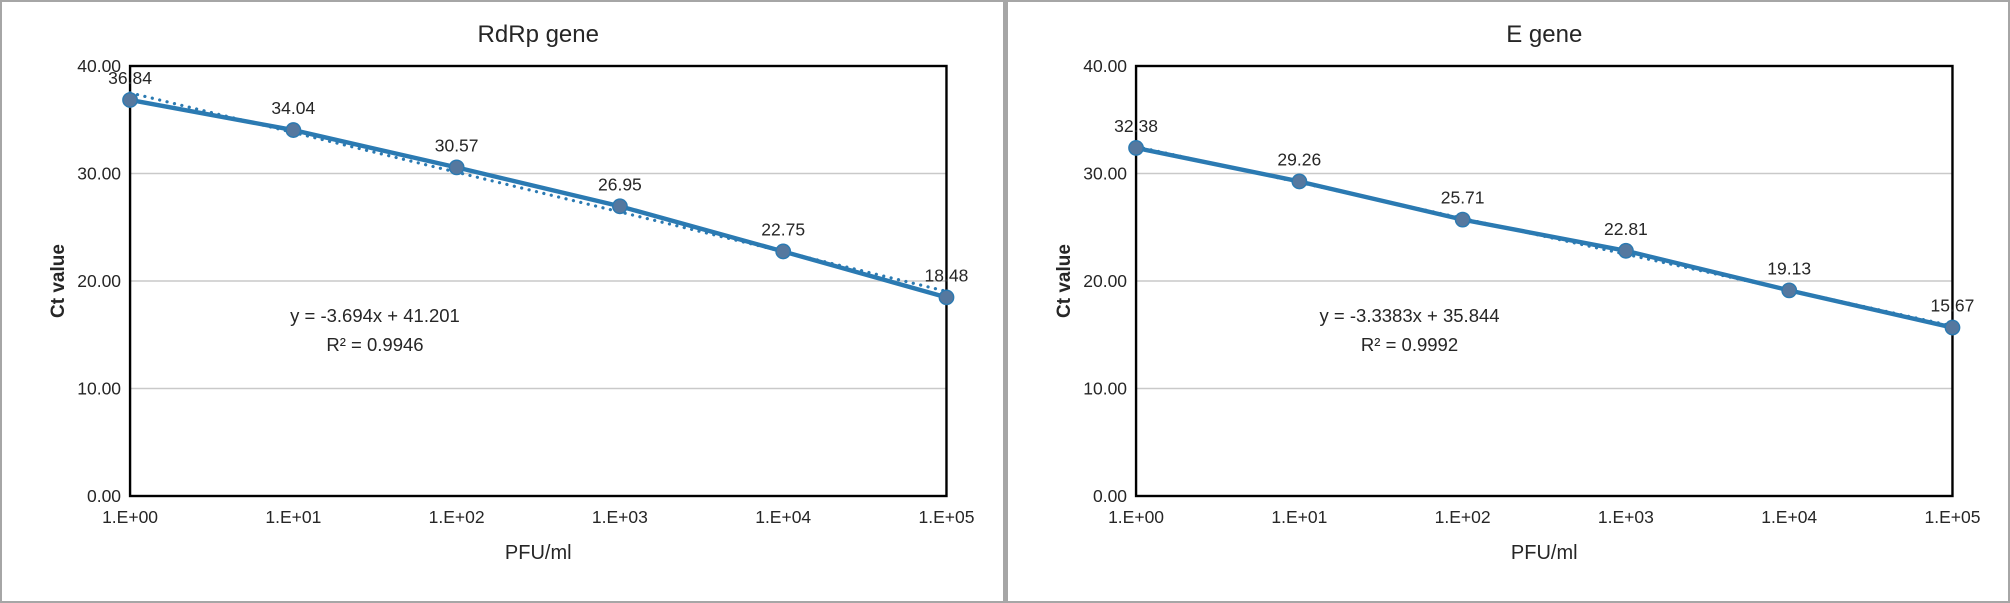 The width and height of the screenshot is (2010, 603). What do you see at coordinates (1408, 344) in the screenshot?
I see `trendline-r-squared: R² = 0.9992` at bounding box center [1408, 344].